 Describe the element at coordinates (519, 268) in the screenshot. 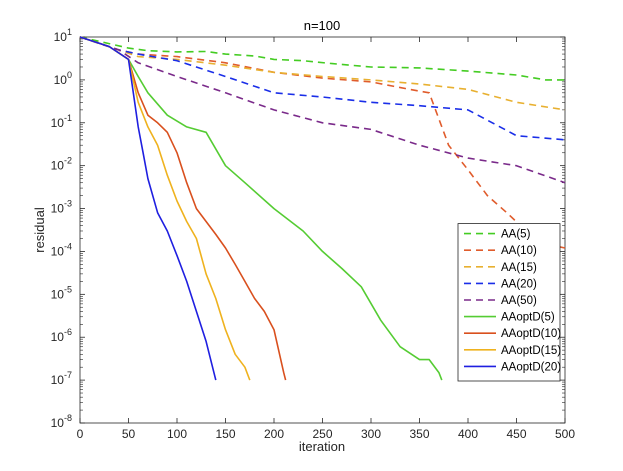

I see `legend-label: AA(15)` at that location.